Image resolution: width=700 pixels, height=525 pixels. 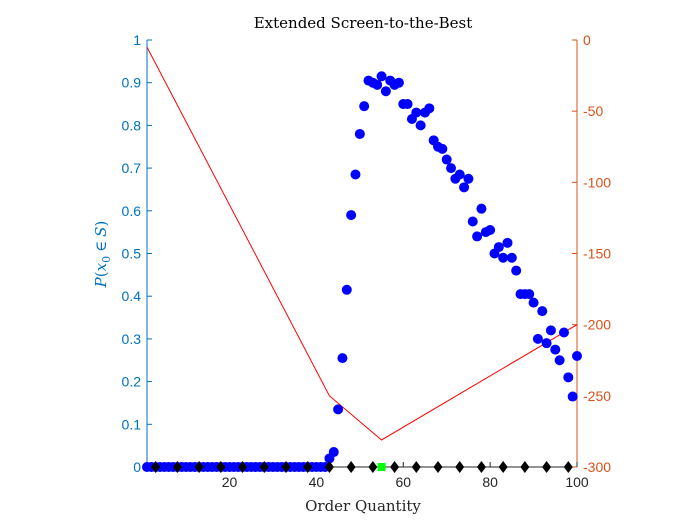 What do you see at coordinates (597, 325) in the screenshot?
I see `y-right-tick-label: -200` at bounding box center [597, 325].